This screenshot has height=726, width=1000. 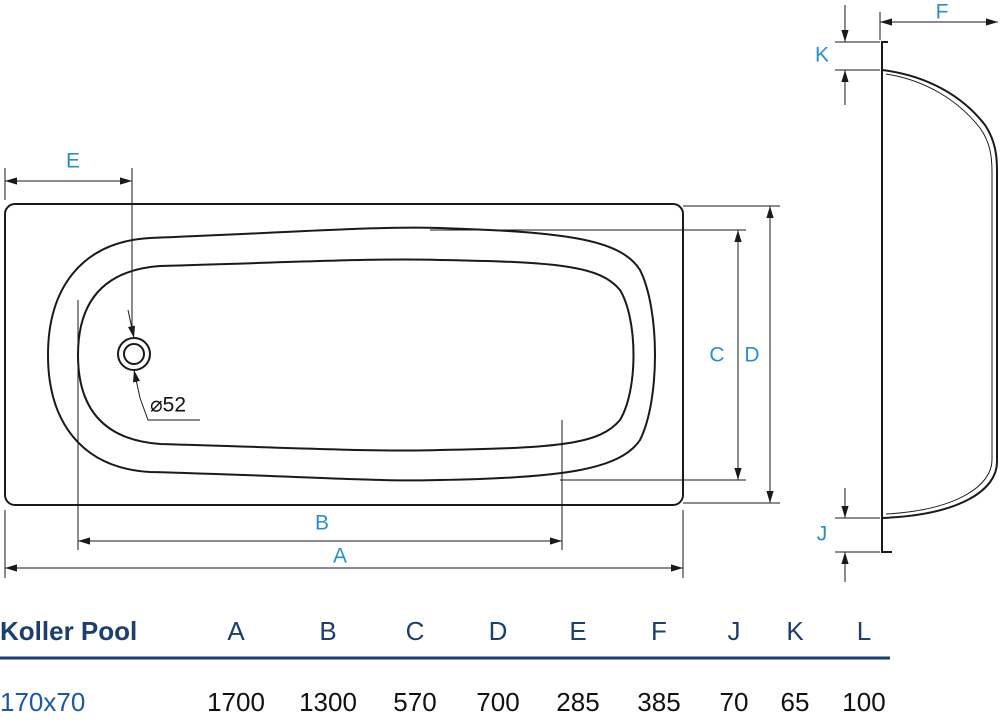 I want to click on dim-label: C, so click(x=716, y=355).